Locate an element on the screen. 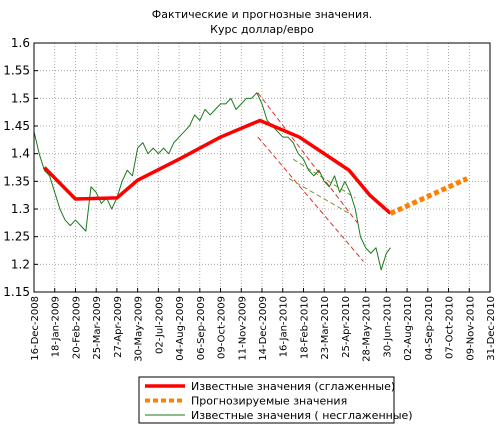  x-tick-label: 23-Mar-2010 is located at coordinates (325, 328).